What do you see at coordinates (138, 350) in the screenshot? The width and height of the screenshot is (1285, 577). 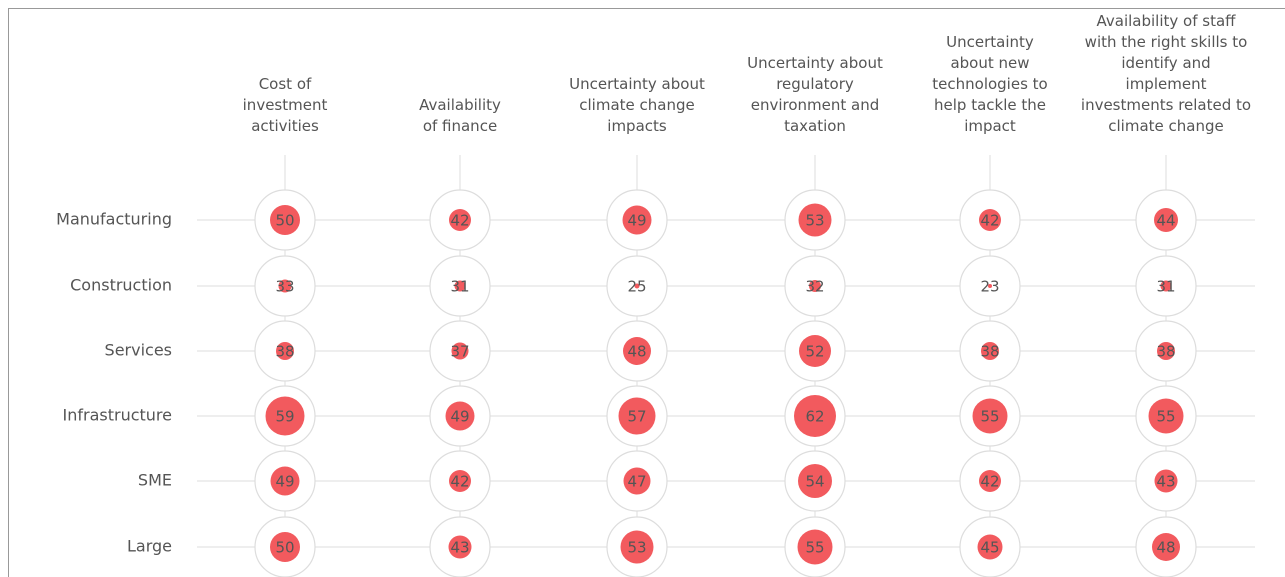 I see `row-label: Services` at bounding box center [138, 350].